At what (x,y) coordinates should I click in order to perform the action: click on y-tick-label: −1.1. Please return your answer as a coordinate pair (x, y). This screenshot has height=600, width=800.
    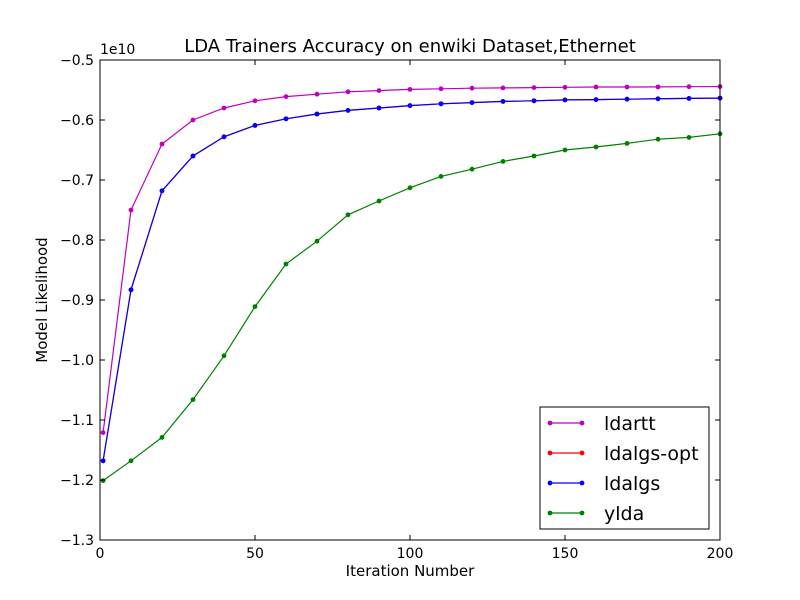
    Looking at the image, I should click on (77, 421).